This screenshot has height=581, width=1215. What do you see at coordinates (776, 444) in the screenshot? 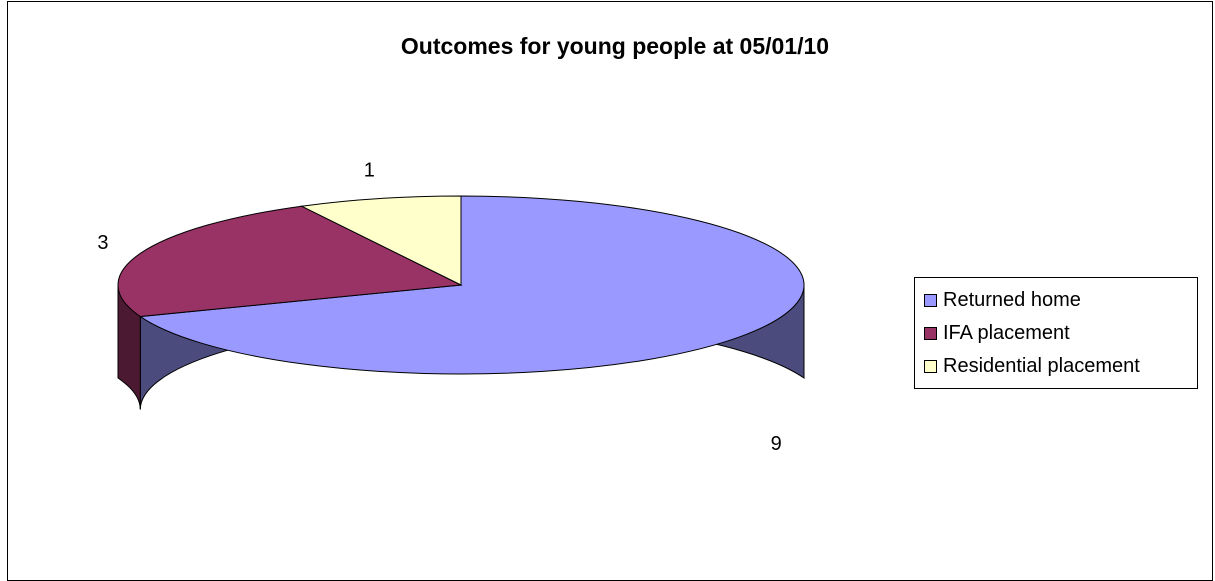
I see `data-label-returned-home: 9` at bounding box center [776, 444].